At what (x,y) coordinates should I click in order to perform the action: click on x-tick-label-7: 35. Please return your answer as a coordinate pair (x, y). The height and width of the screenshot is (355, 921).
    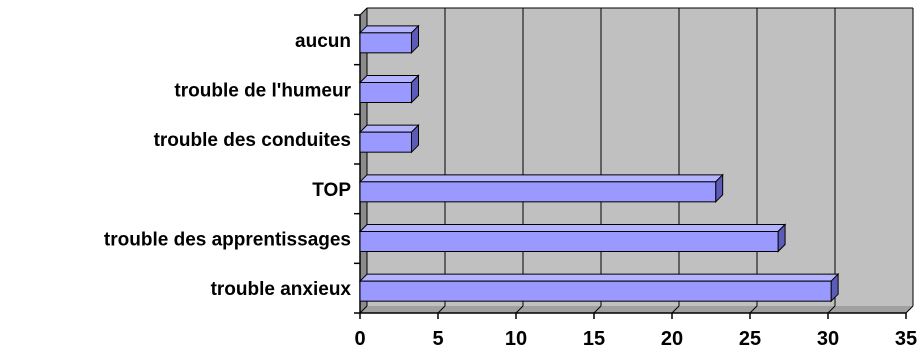
    Looking at the image, I should click on (906, 339).